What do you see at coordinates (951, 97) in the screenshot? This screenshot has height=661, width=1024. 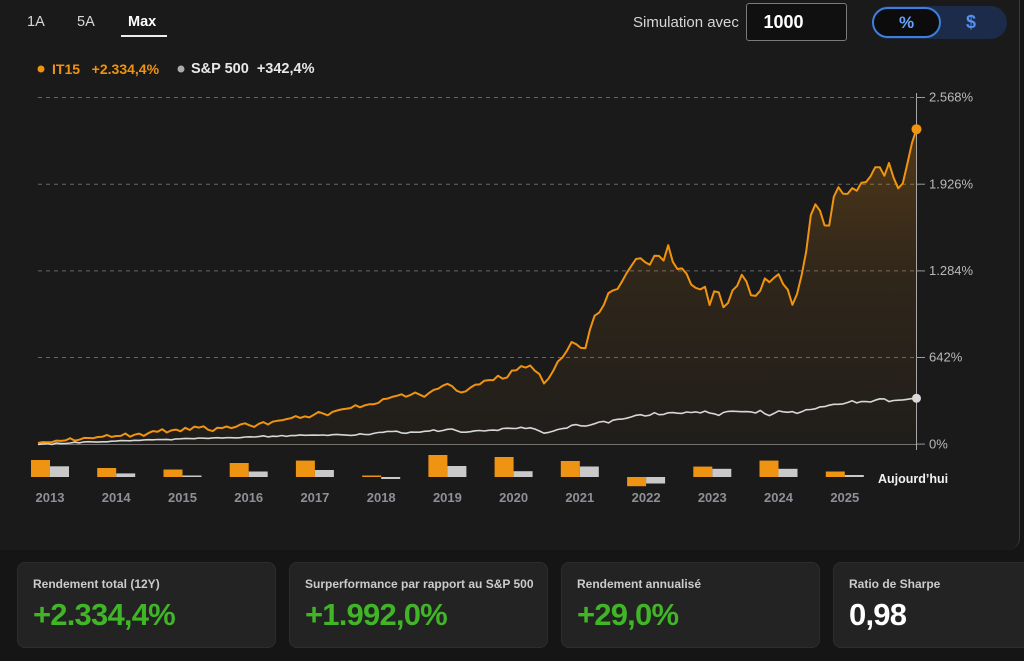 I see `svg-text: 2.568%` at bounding box center [951, 97].